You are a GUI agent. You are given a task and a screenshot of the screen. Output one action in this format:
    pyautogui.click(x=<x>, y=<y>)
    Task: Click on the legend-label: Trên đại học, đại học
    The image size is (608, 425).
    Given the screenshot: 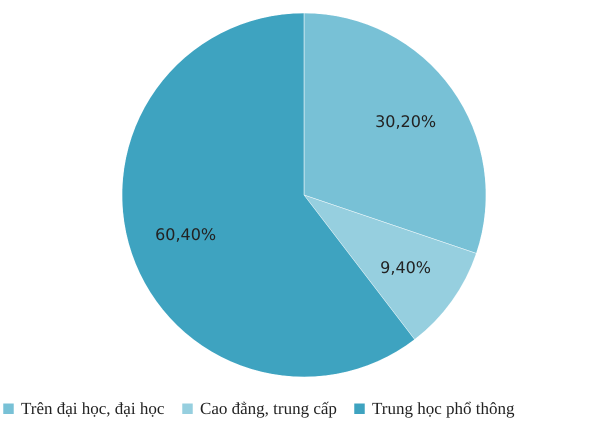 What is the action you would take?
    pyautogui.click(x=93, y=408)
    